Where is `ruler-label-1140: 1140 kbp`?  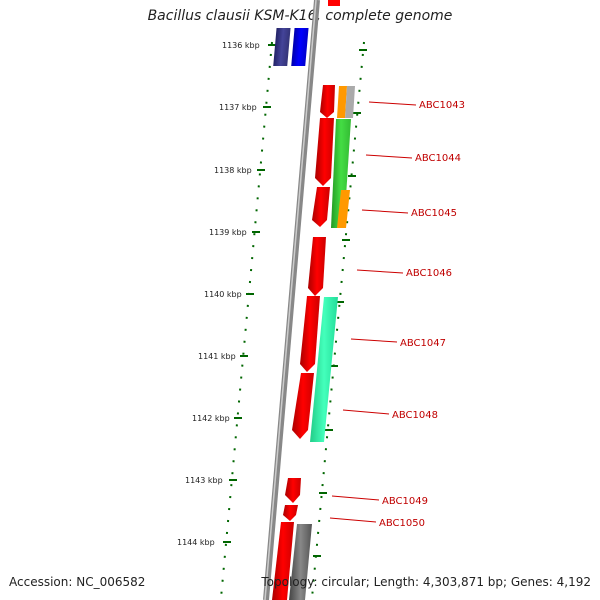
ruler-label-1140: 1140 kbp is located at coordinates (223, 294).